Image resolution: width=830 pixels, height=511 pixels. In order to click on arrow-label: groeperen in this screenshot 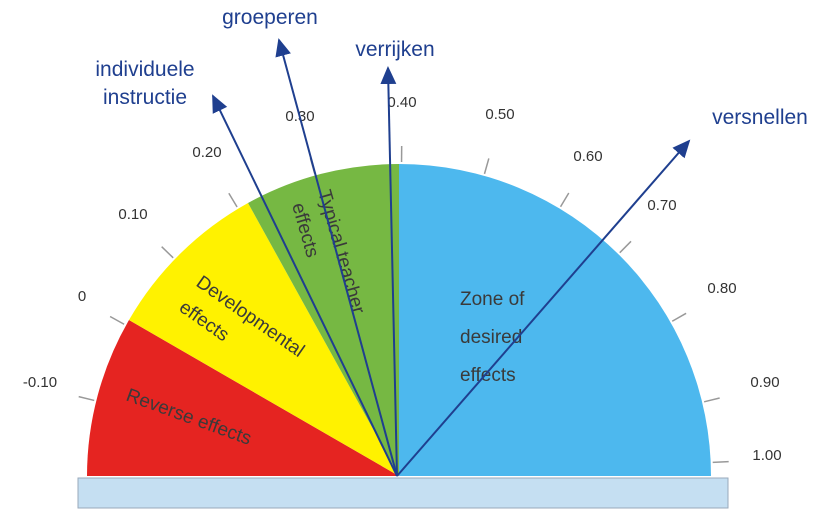, I will do `click(270, 17)`.